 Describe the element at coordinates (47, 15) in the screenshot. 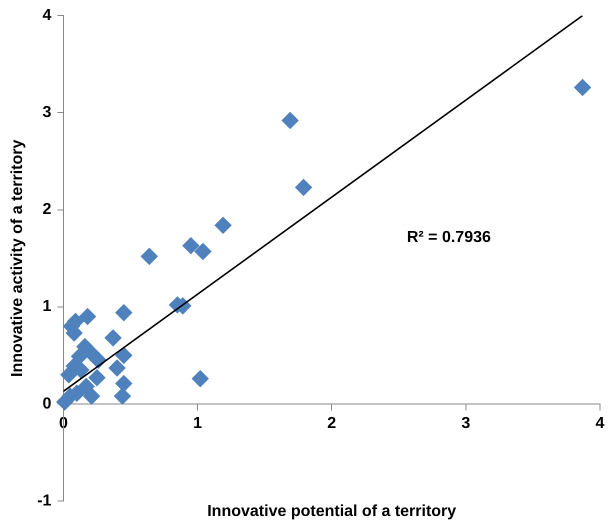

I see `y-tick-label: 4` at that location.